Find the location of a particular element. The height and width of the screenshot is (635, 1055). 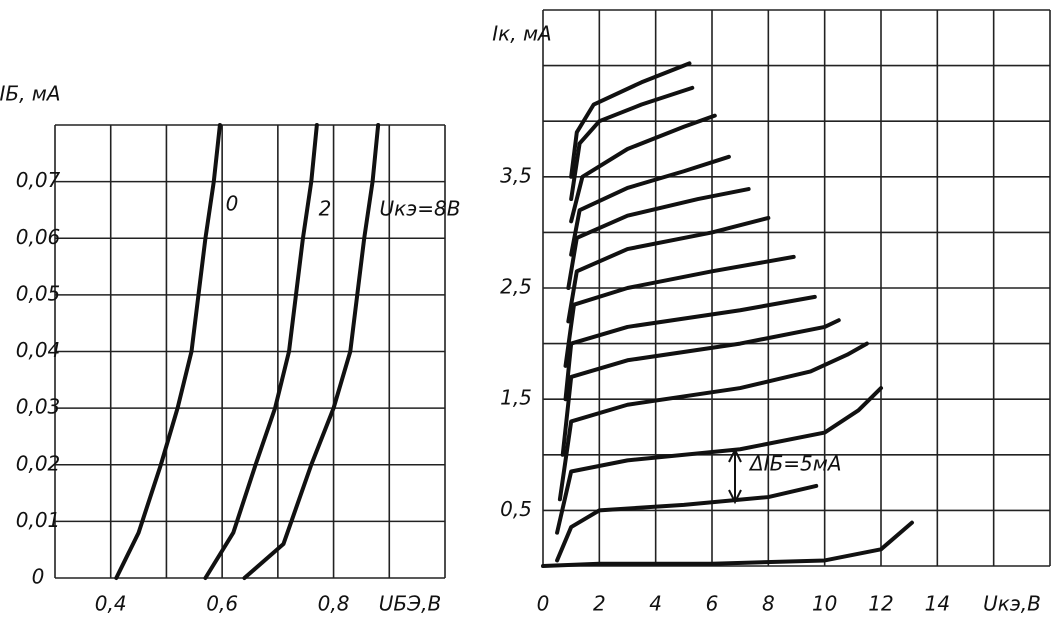

y-axis-label: Iк, мА is located at coordinates (521, 34).